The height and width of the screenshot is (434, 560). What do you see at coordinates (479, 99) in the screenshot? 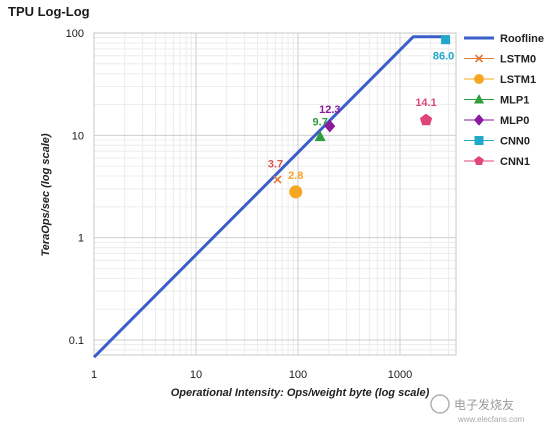
I see `legend-marker-mlp1` at bounding box center [479, 99].